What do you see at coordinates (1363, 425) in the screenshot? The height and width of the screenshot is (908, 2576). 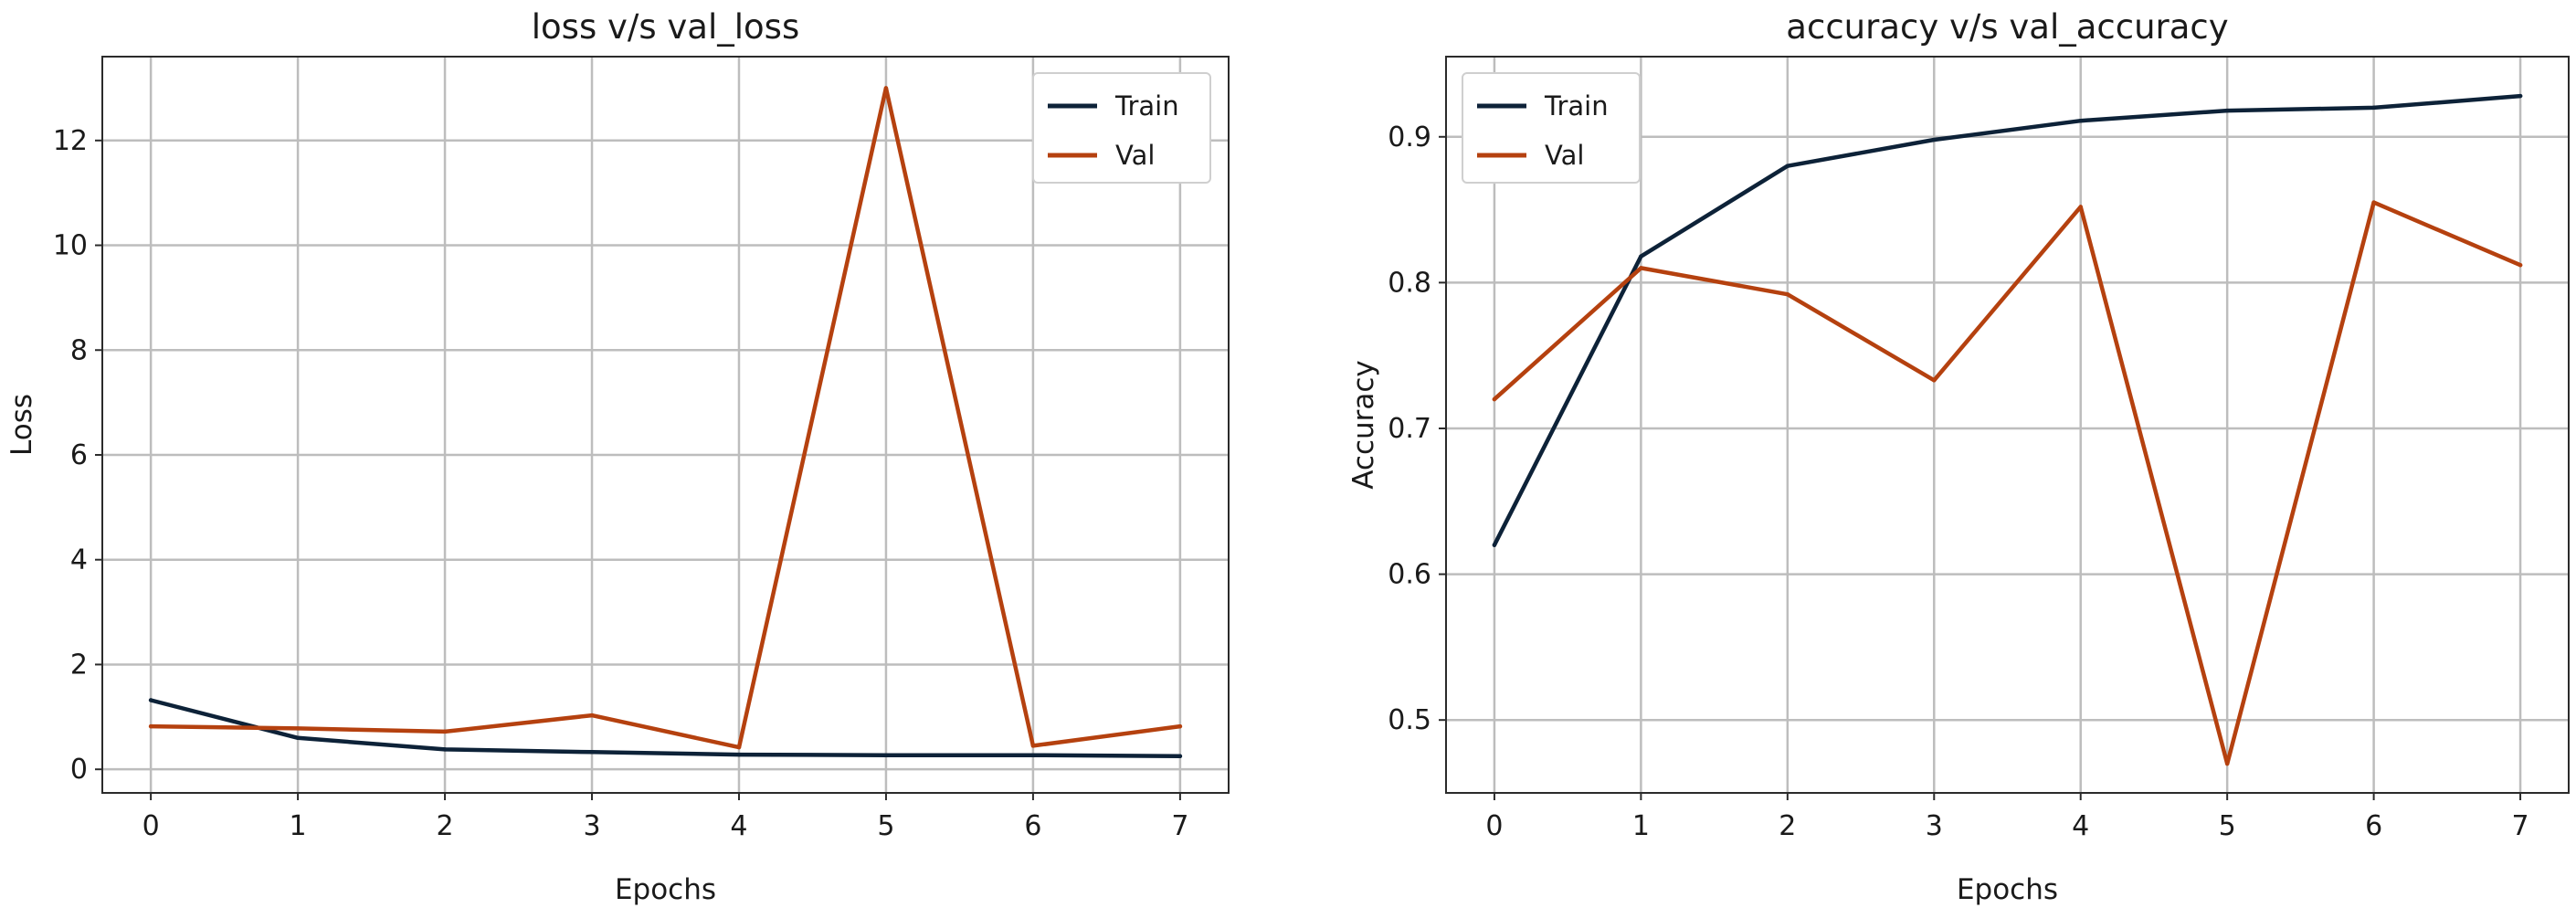 I see `y-axis-label: Accuracy` at bounding box center [1363, 425].